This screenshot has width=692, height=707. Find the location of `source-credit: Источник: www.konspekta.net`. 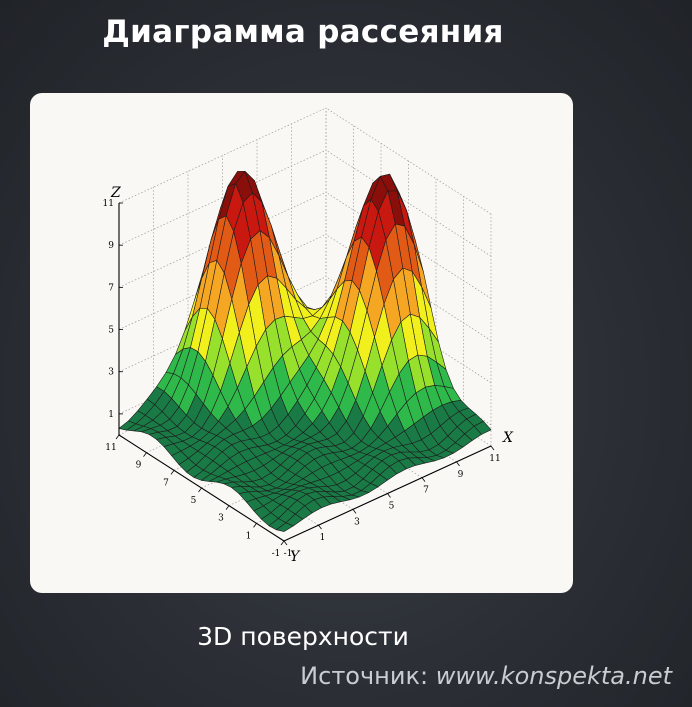

source-credit: Источник: www.konspekta.net is located at coordinates (486, 676).